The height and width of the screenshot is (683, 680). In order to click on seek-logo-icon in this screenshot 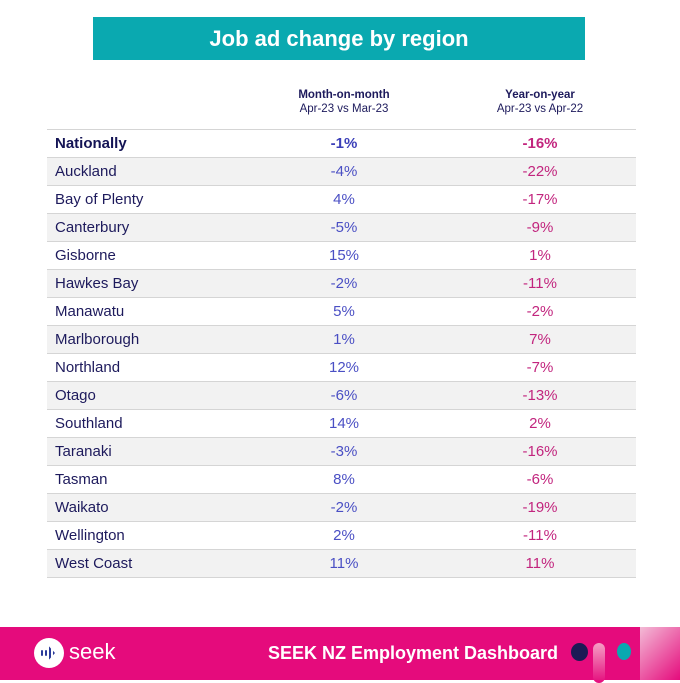, I will do `click(49, 653)`.